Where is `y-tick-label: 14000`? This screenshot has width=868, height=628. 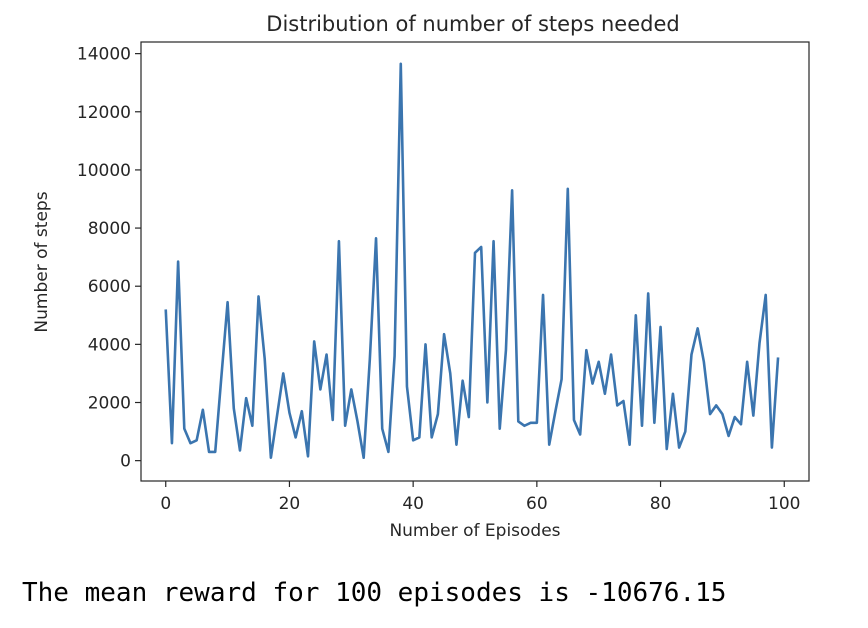
y-tick-label: 14000 is located at coordinates (104, 55).